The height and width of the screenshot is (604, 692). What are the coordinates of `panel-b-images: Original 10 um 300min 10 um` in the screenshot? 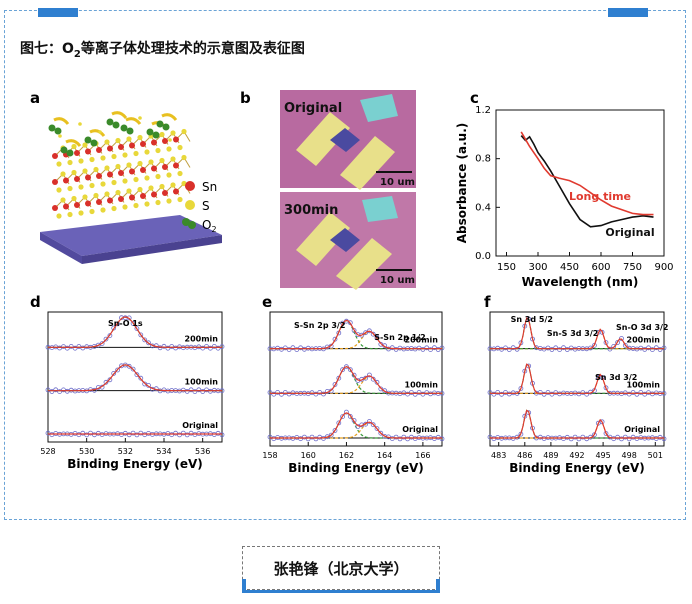 It's located at (348, 190).